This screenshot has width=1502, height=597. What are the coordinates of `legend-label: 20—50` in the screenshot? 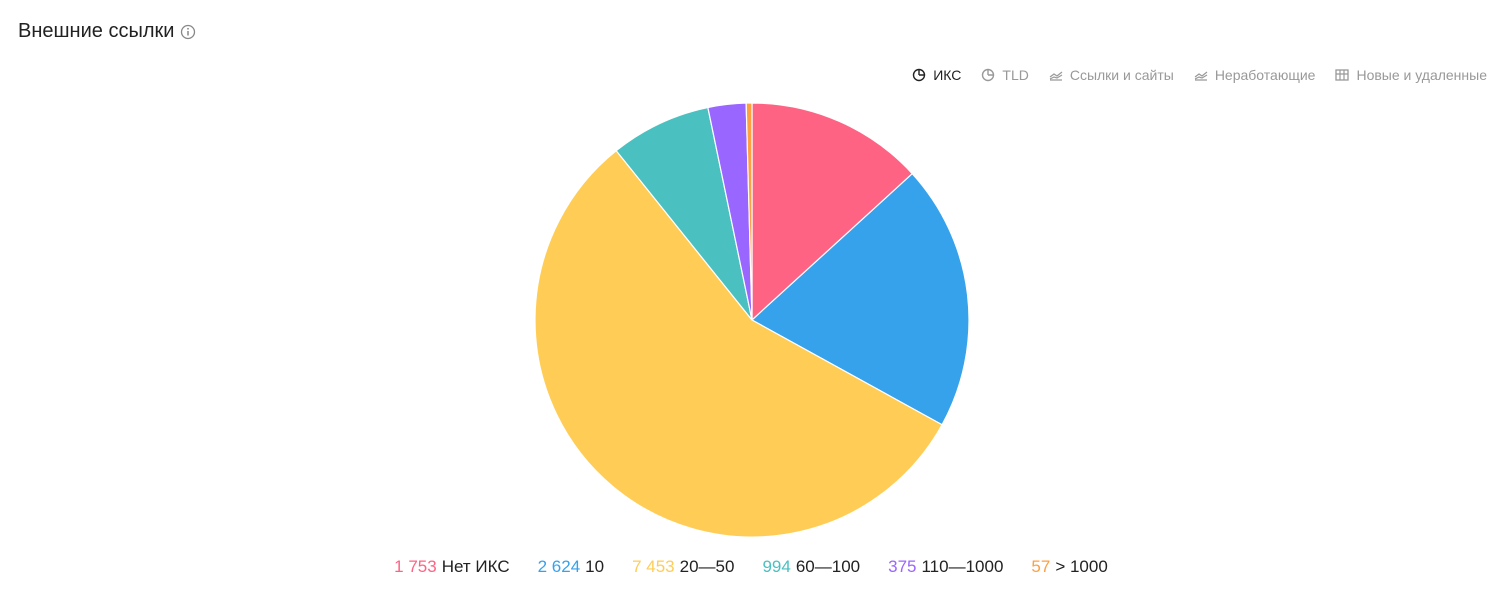 It's located at (707, 566).